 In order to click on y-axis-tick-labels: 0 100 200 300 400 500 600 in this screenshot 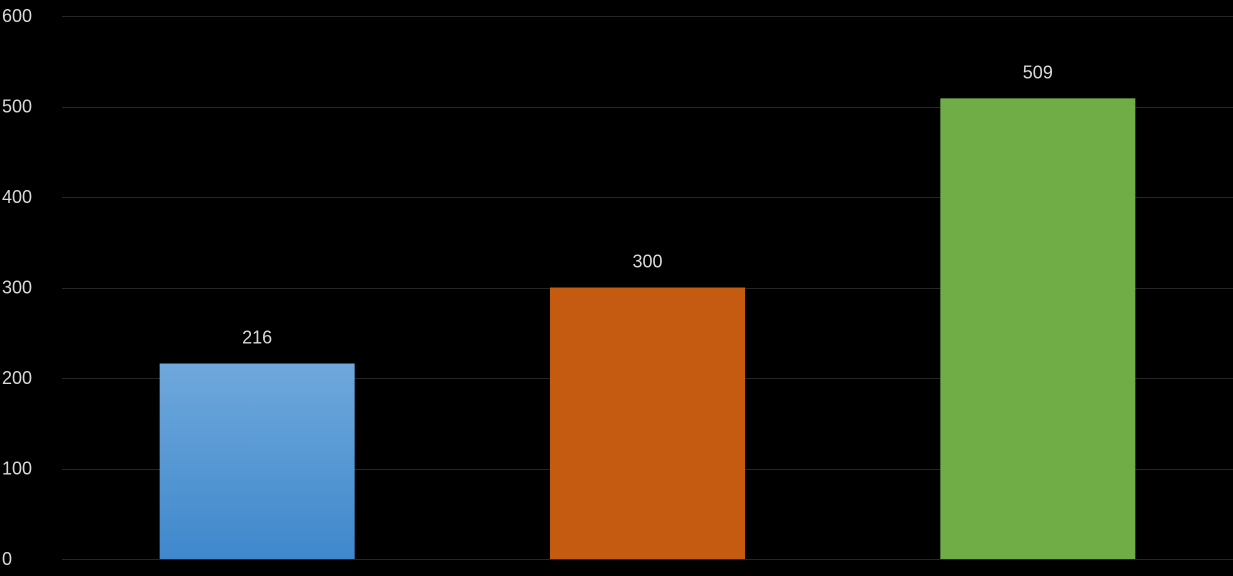, I will do `click(17, 287)`.